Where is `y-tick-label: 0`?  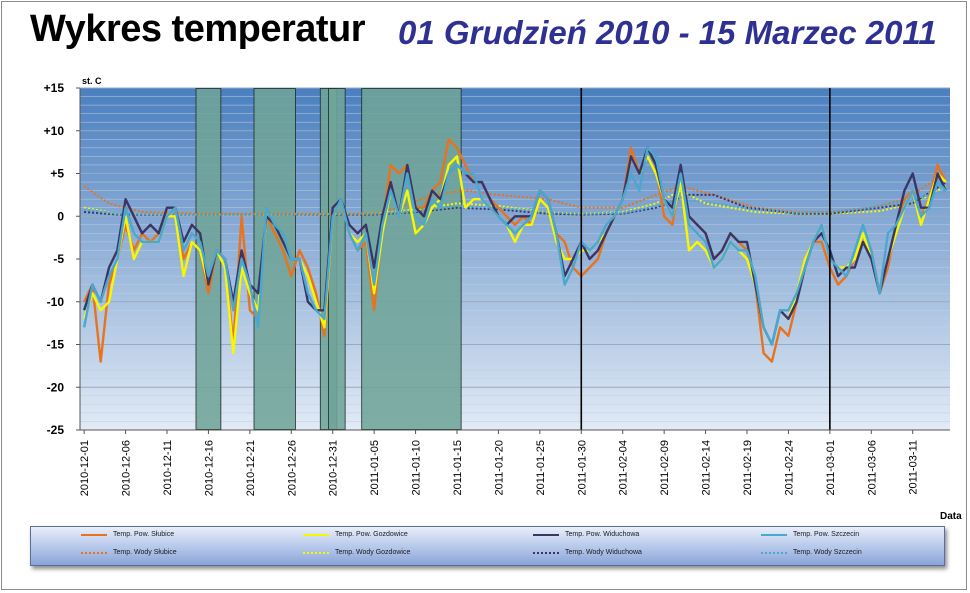 y-tick-label: 0 is located at coordinates (60, 216).